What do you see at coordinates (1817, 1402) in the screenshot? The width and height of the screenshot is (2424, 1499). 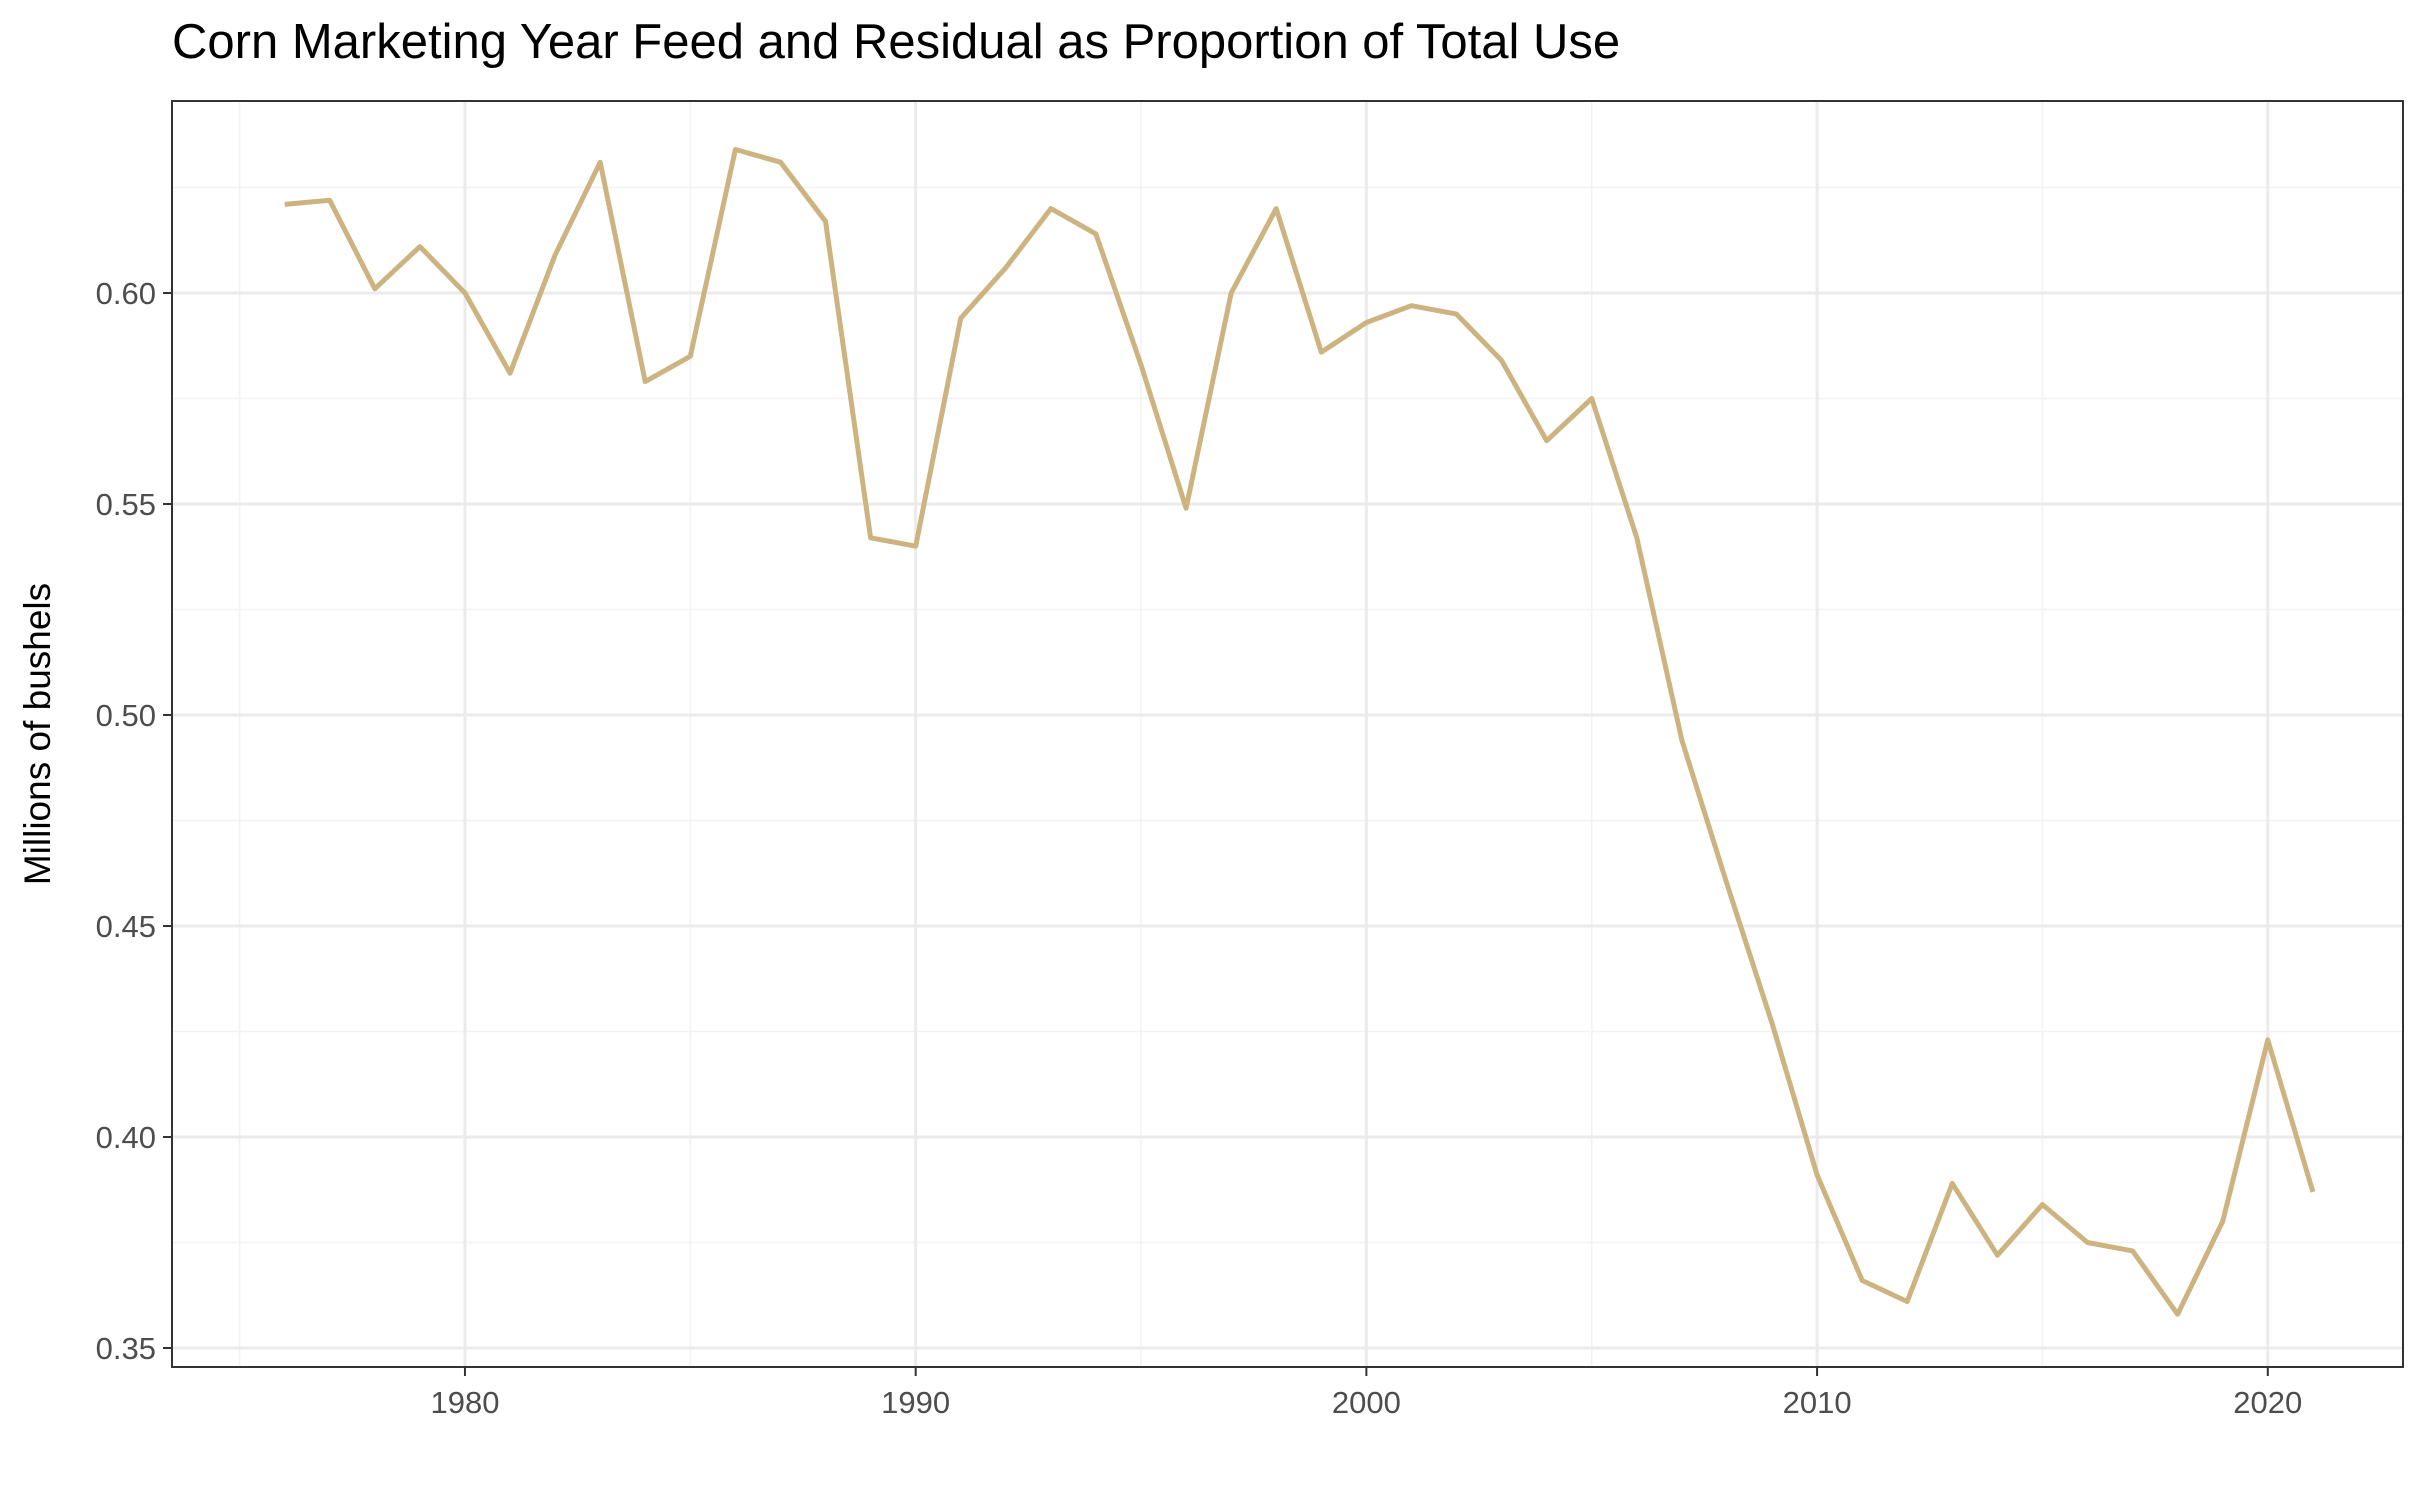 I see `x-tick-label: 2010` at bounding box center [1817, 1402].